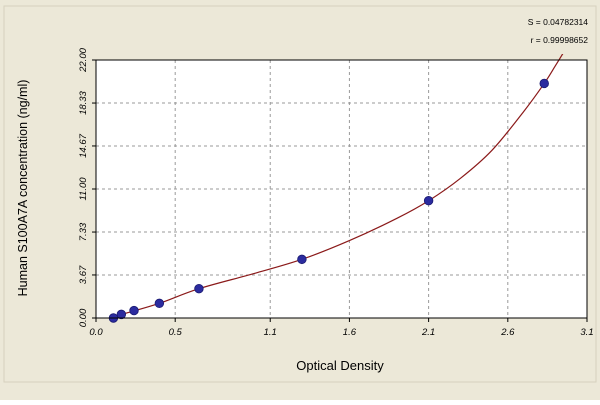 The height and width of the screenshot is (405, 600). What do you see at coordinates (96, 332) in the screenshot?
I see `x-tick-label: 0.0` at bounding box center [96, 332].